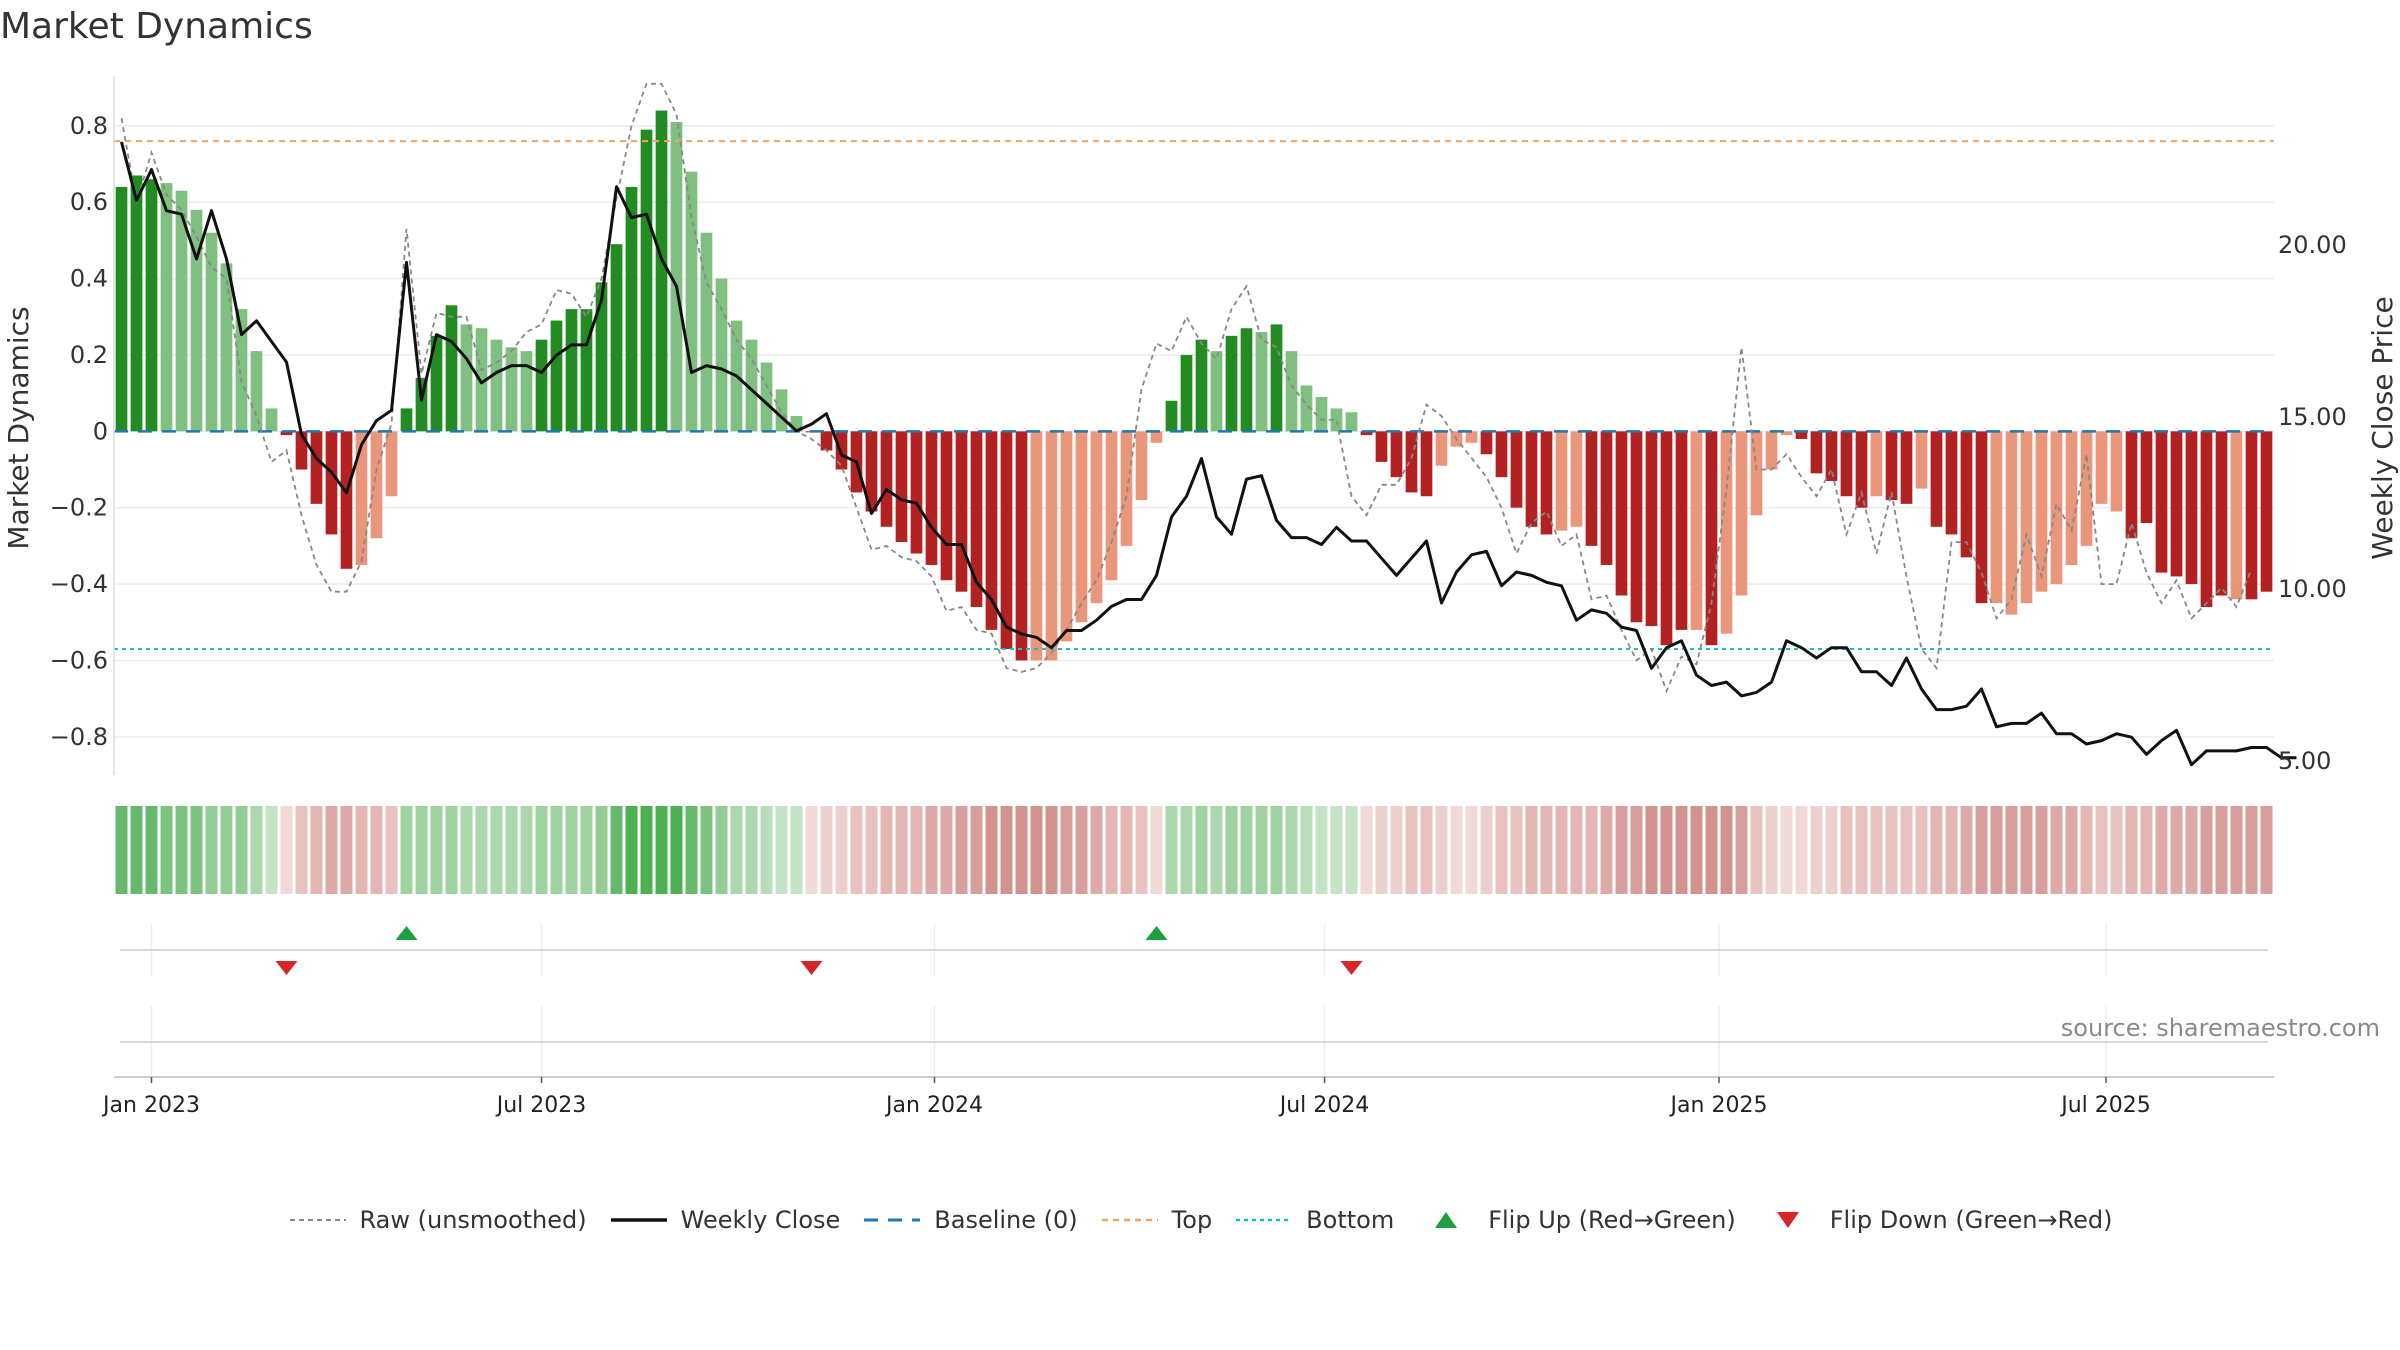 The width and height of the screenshot is (2400, 1350). Describe the element at coordinates (760, 1220) in the screenshot. I see `legend-label: Weekly Close` at that location.